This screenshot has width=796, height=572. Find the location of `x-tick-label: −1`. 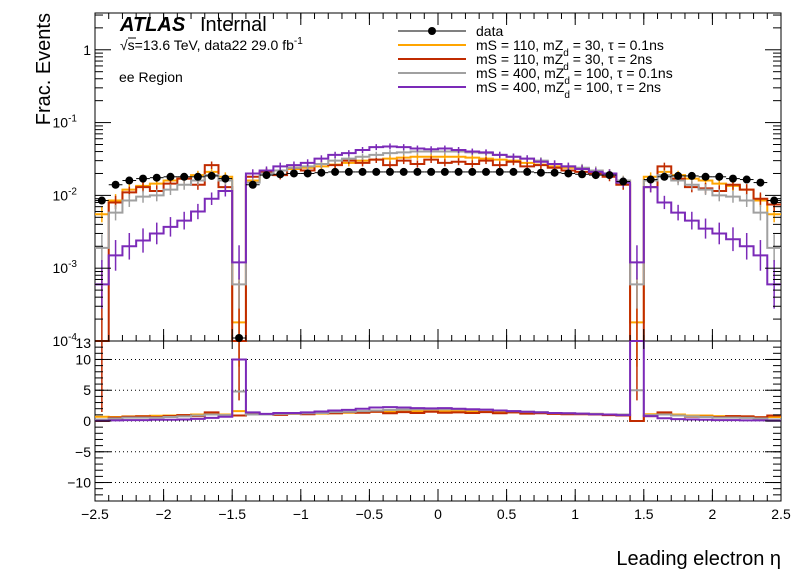

x-tick-label: −1 is located at coordinates (301, 514).